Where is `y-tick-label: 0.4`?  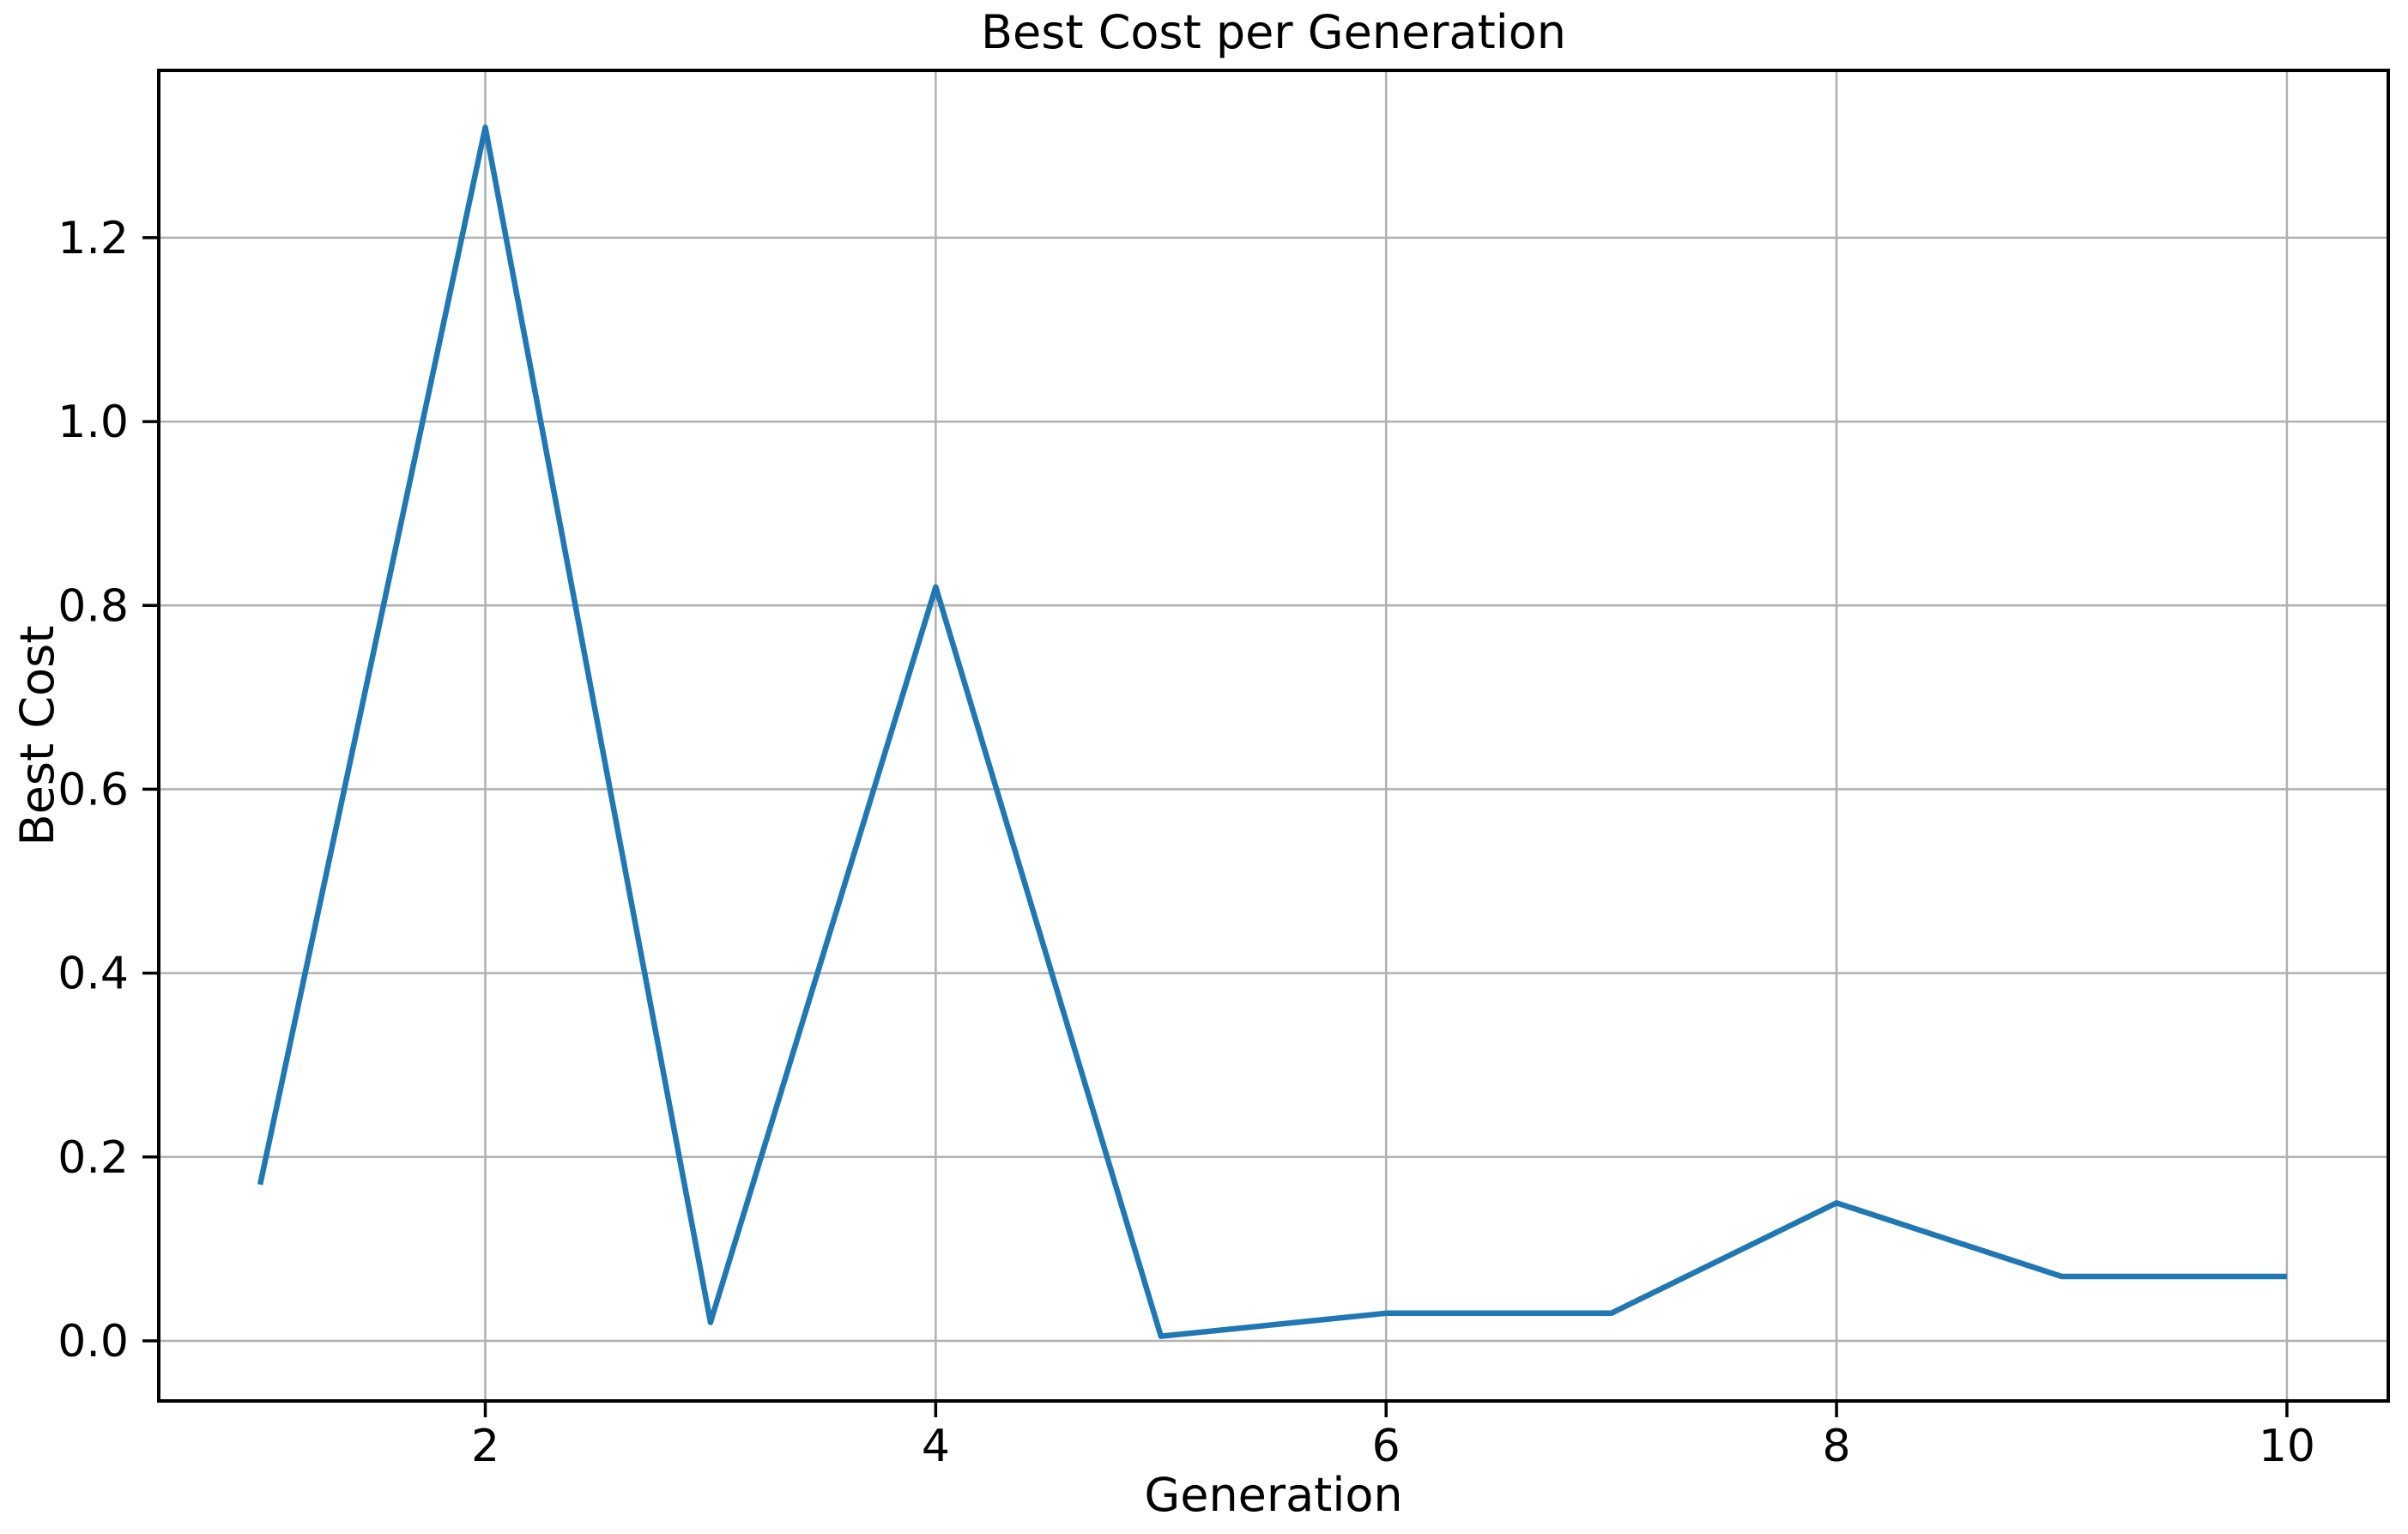
y-tick-label: 0.4 is located at coordinates (93, 974).